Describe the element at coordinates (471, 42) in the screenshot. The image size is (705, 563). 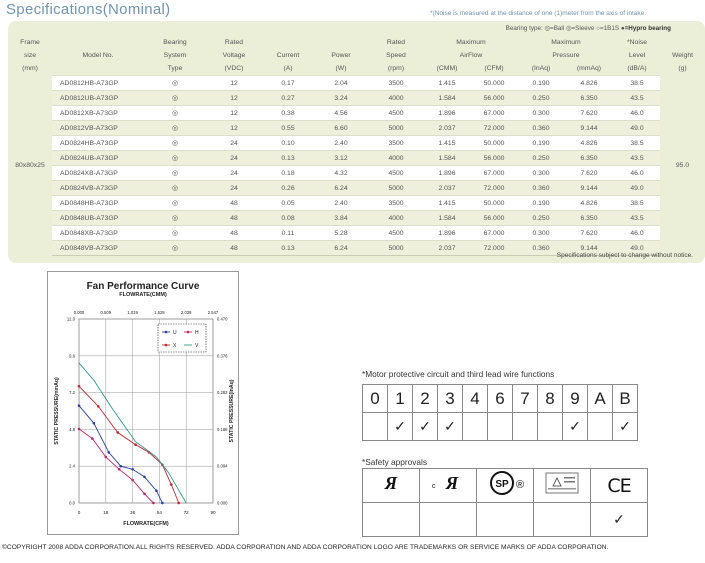
I see `header-airflow: Maximum` at that location.